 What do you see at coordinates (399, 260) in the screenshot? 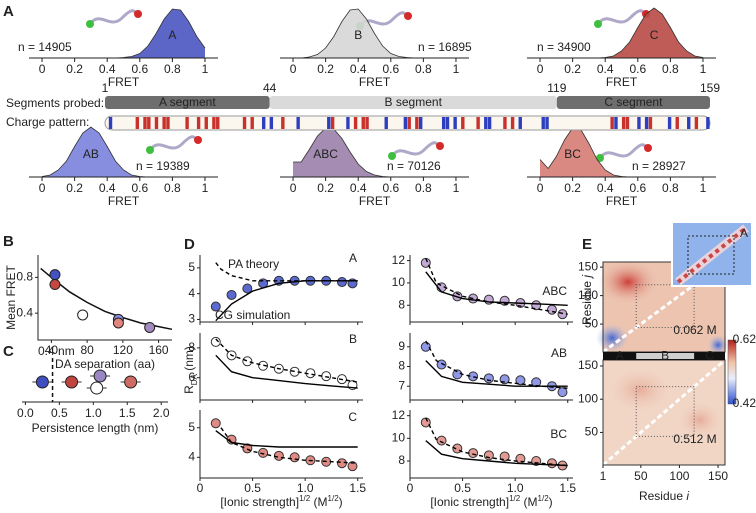
I see `y-tick-label: 12` at bounding box center [399, 260].